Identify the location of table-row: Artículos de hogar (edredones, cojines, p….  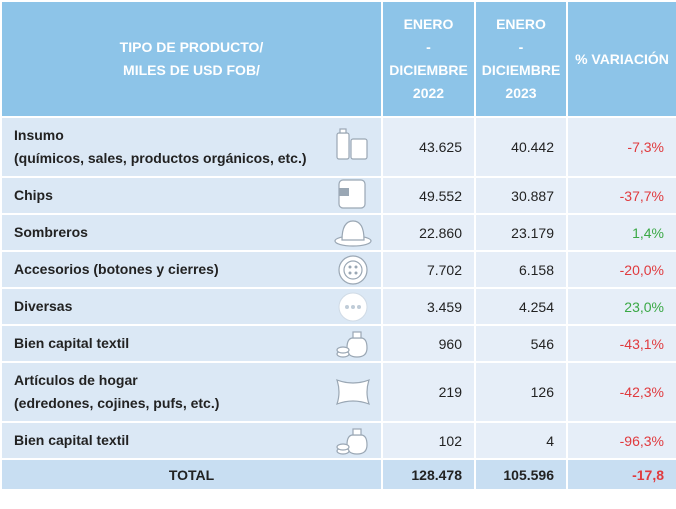
(338, 392).